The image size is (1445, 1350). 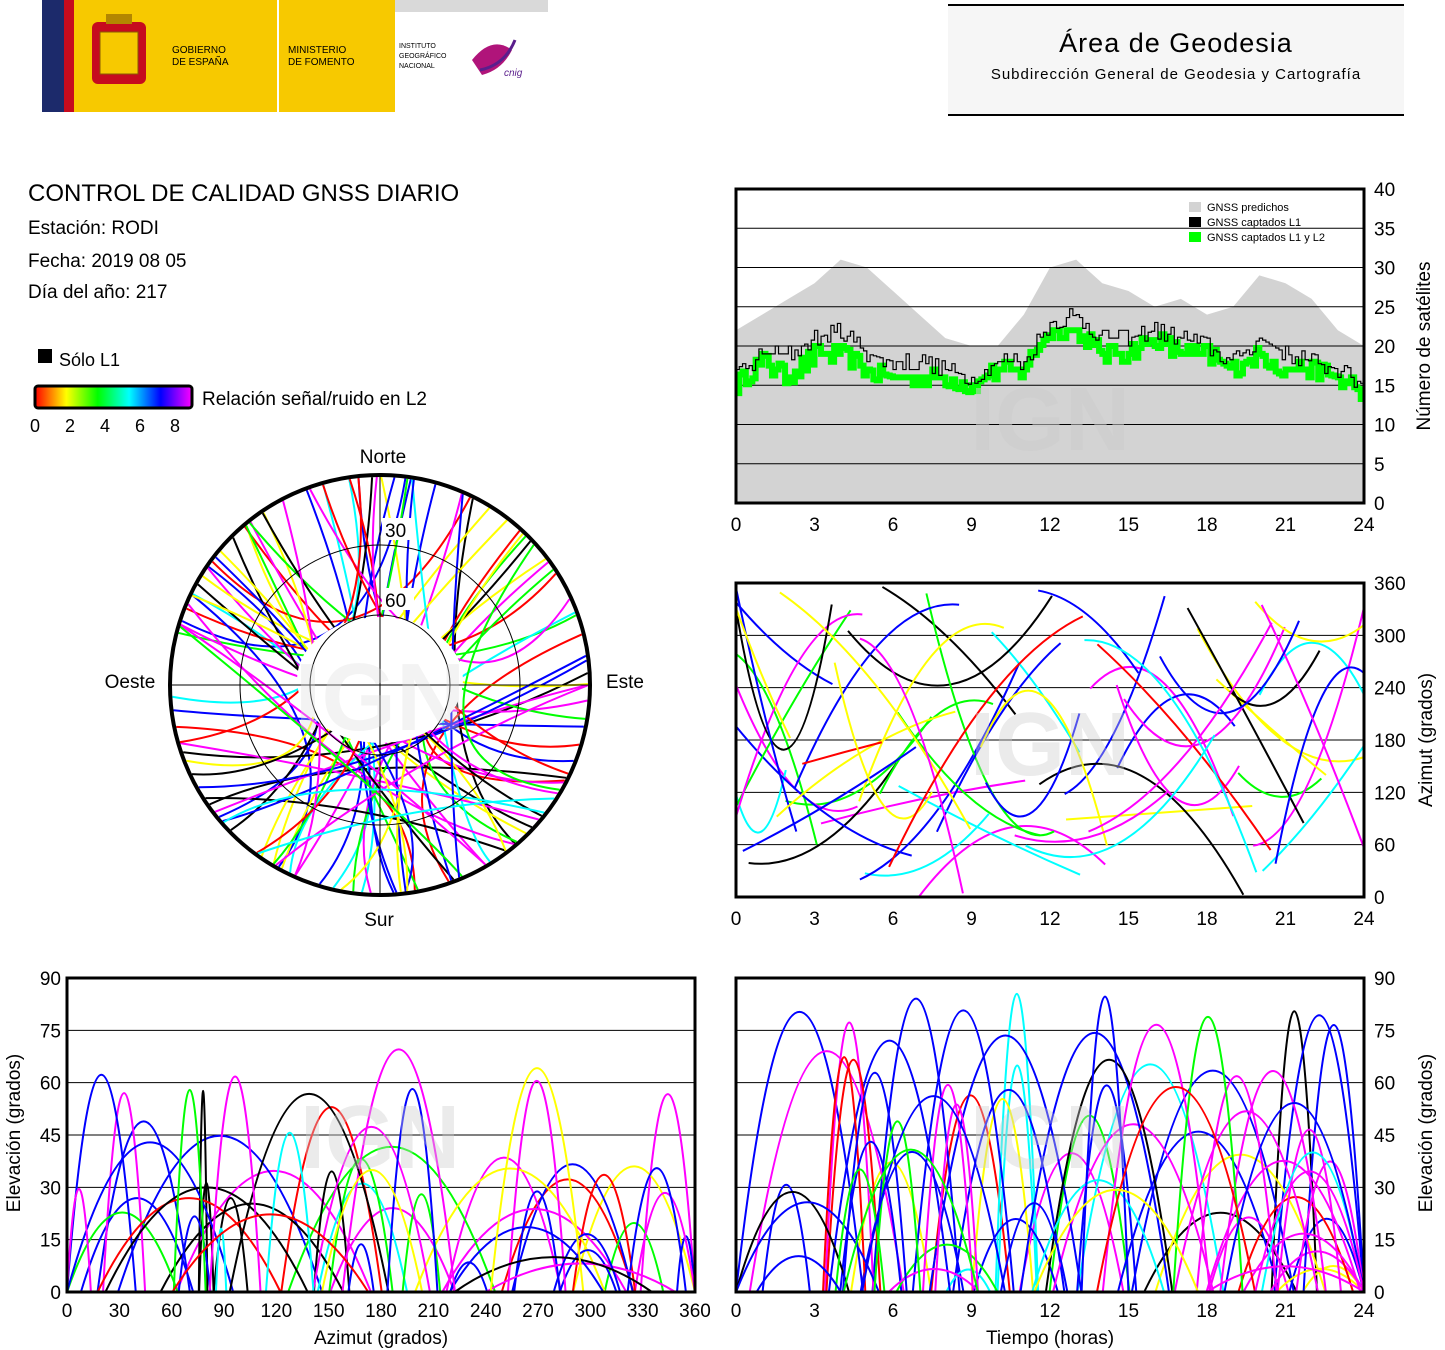 I want to click on gobierno-line2: DE ESPAÑA, so click(x=200, y=61).